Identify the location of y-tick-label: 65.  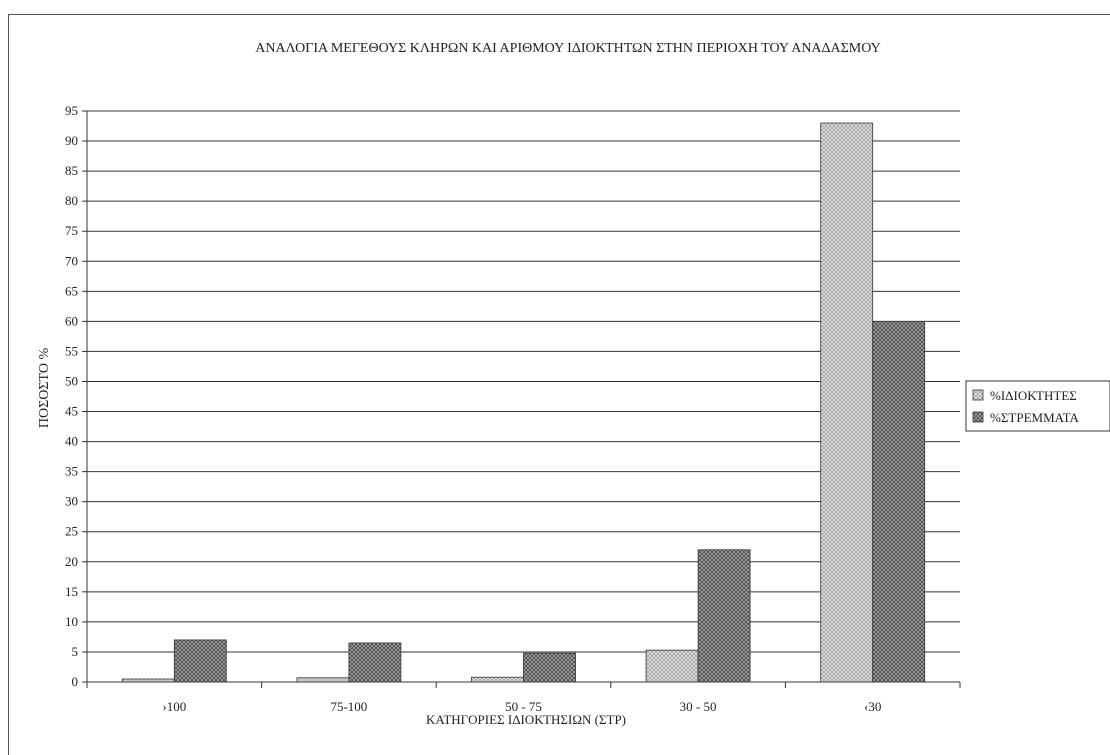
(71, 290).